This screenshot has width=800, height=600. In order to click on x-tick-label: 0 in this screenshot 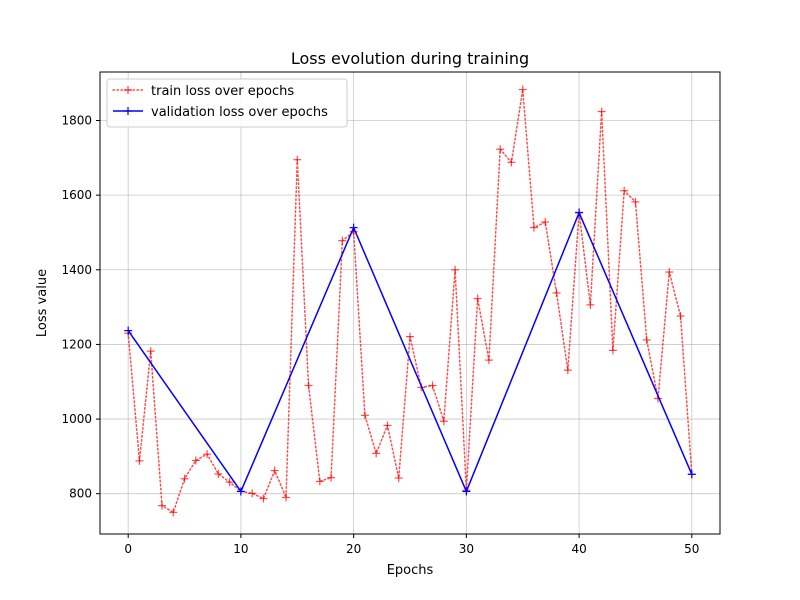, I will do `click(128, 549)`.